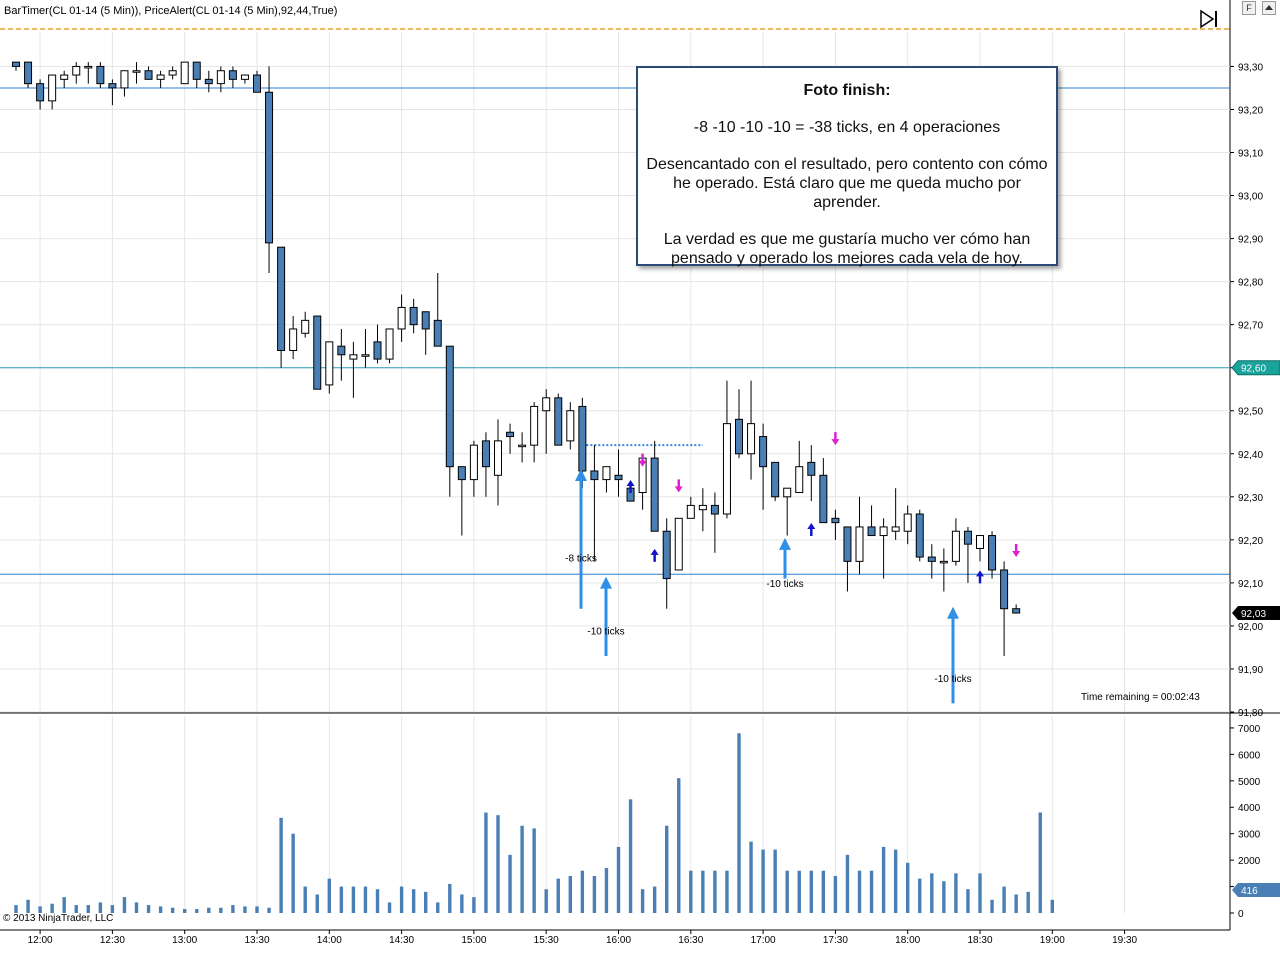 The width and height of the screenshot is (1280, 953). Describe the element at coordinates (953, 612) in the screenshot. I see `annotation-arrow-head` at that location.